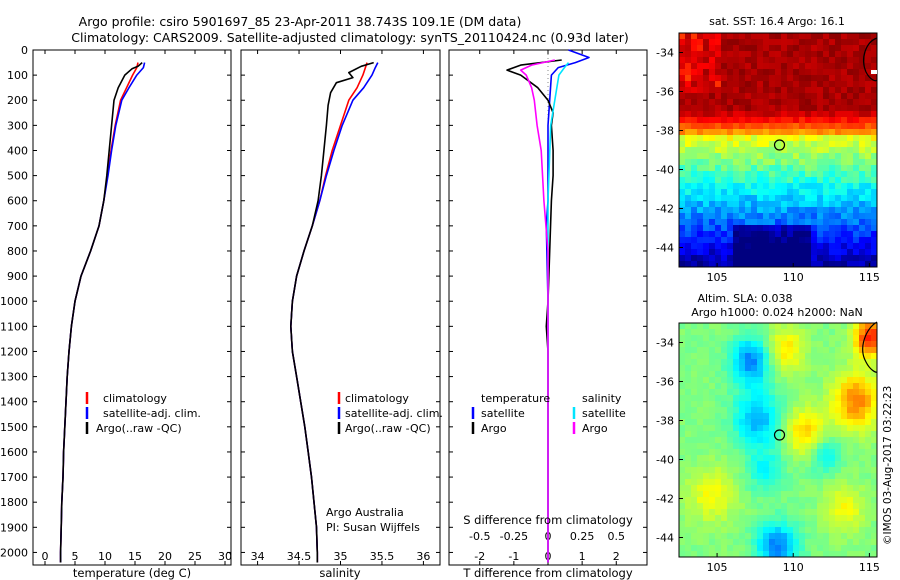 The image size is (900, 580). I want to click on sla-map-axes: 105 110 115-34-36-38-40-42-44, so click(768, 456).